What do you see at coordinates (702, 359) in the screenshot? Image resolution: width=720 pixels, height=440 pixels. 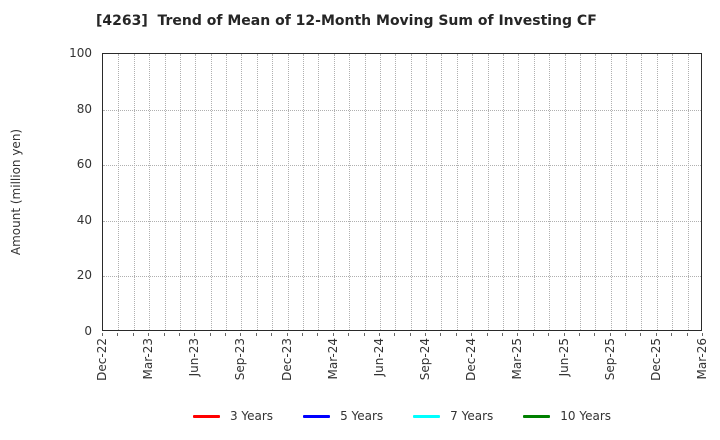 I see `x-tick-label: Mar-26` at bounding box center [702, 359].